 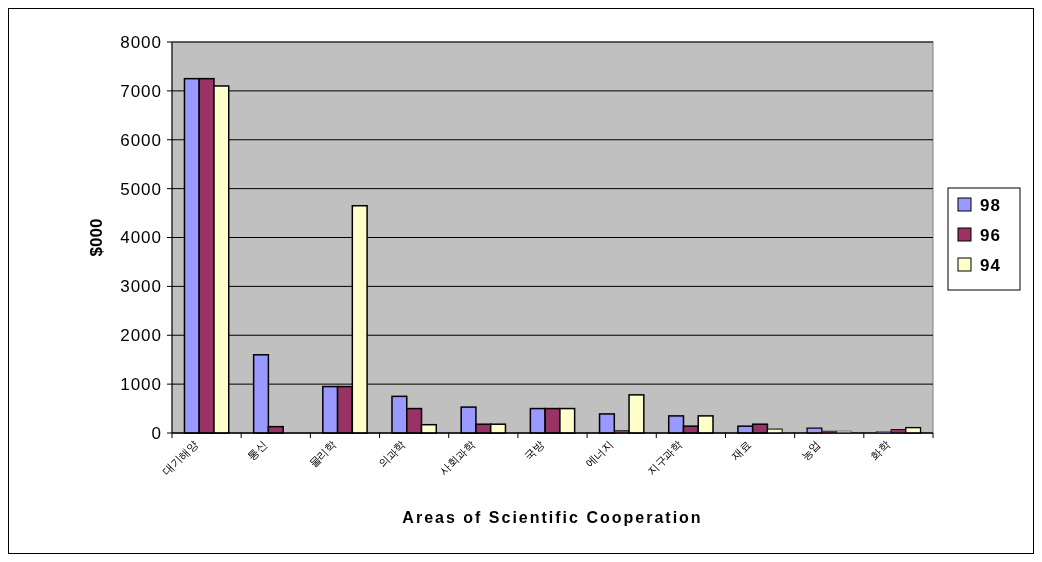 What do you see at coordinates (141, 287) in the screenshot?
I see `y-tick-label: 3000` at bounding box center [141, 287].